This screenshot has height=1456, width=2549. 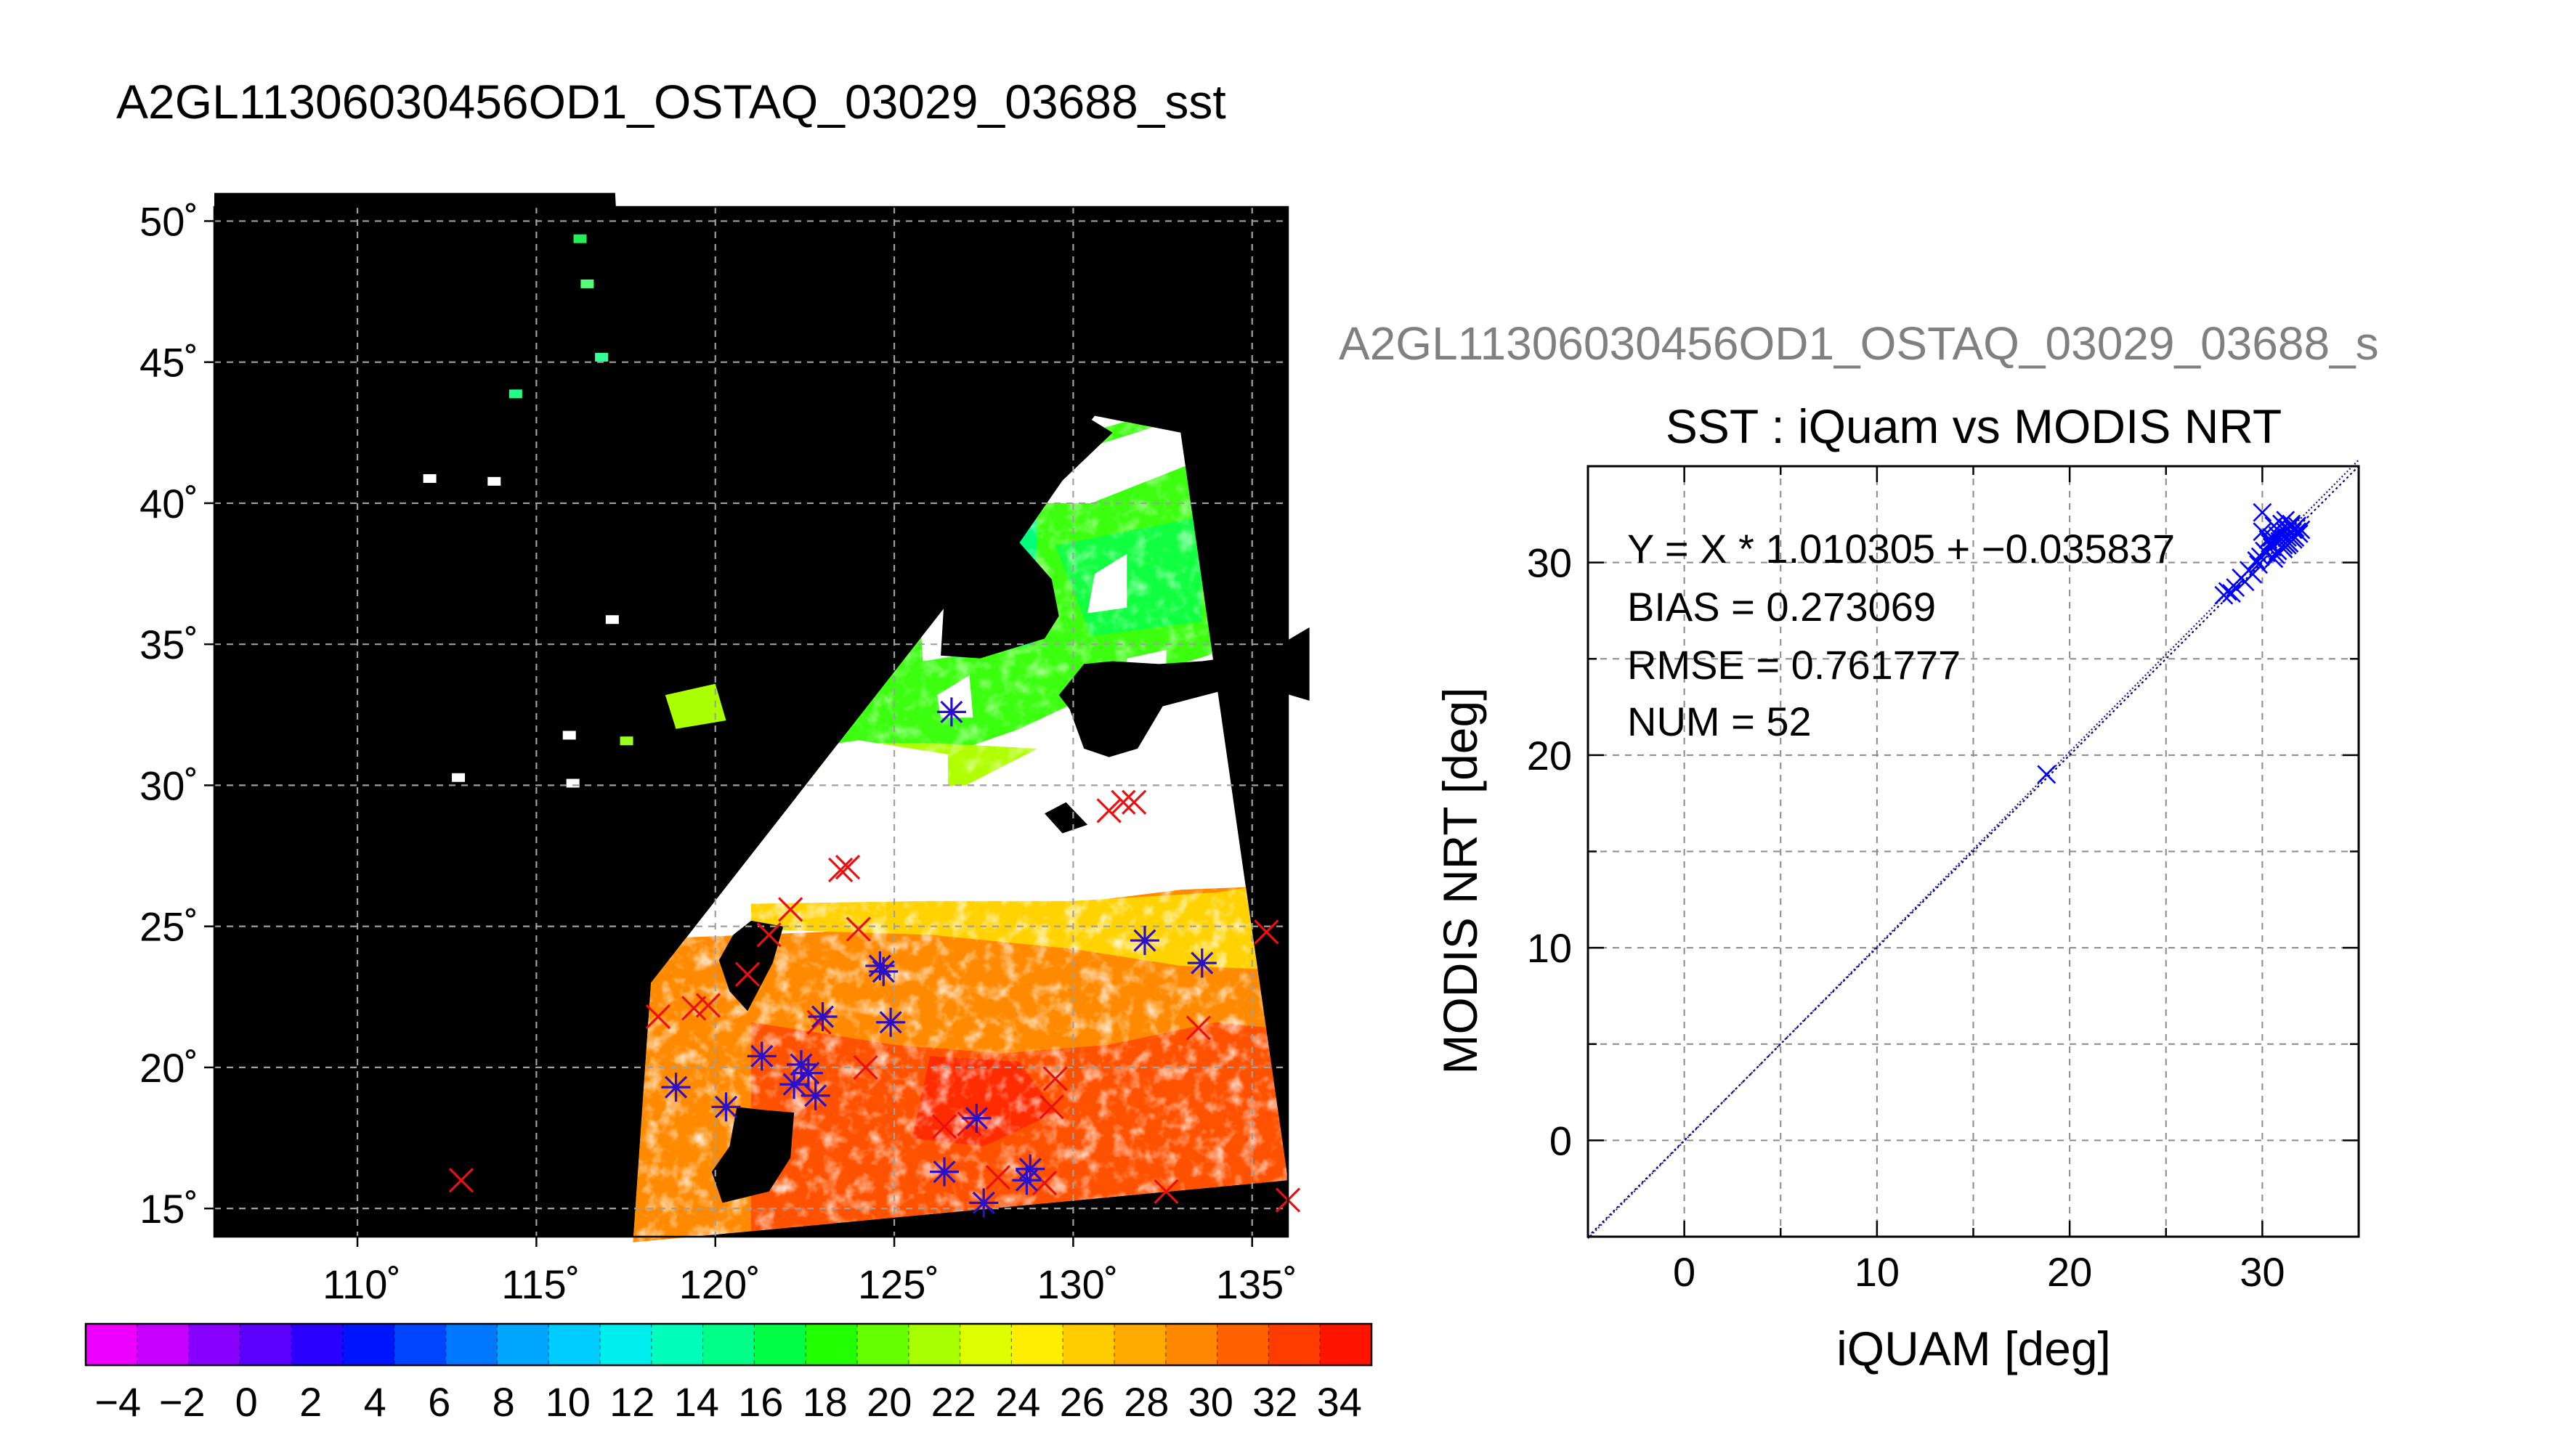 What do you see at coordinates (1720, 721) in the screenshot?
I see `num-value: NUM = 52` at bounding box center [1720, 721].